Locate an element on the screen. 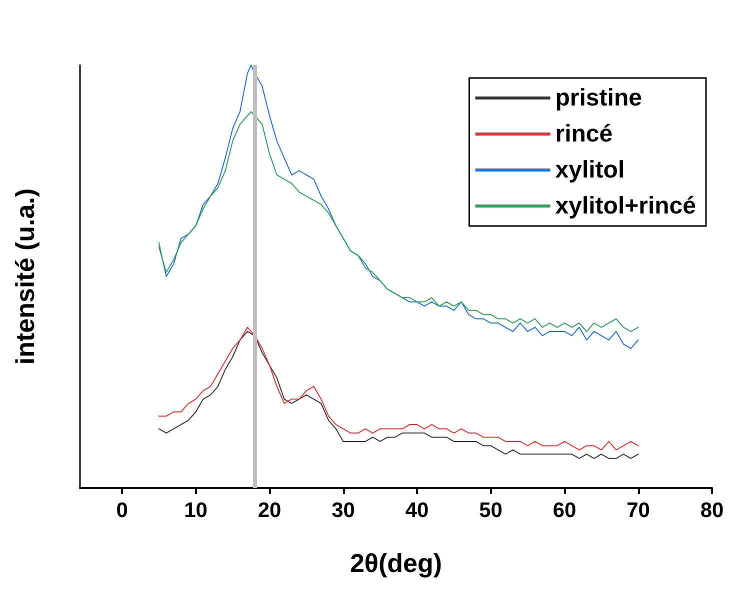 The width and height of the screenshot is (732, 593). x-tick-label: 0 is located at coordinates (122, 510).